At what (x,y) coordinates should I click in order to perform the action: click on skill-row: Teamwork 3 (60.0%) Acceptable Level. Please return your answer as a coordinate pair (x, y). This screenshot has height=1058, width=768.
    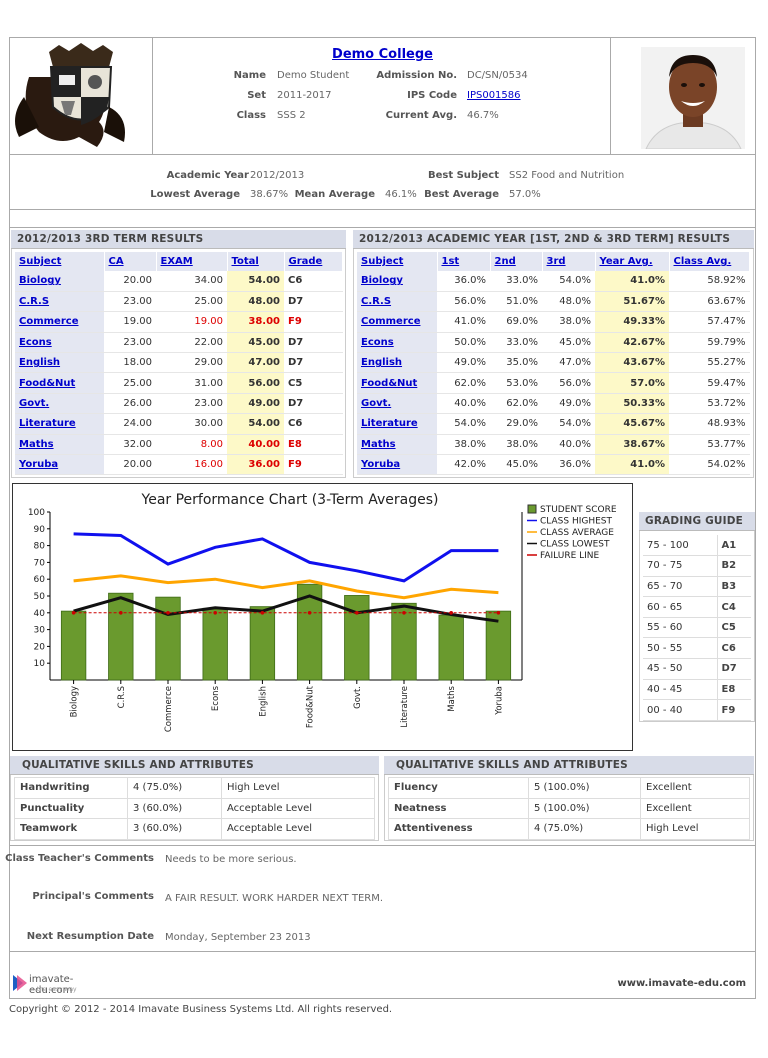
    Looking at the image, I should click on (194, 829).